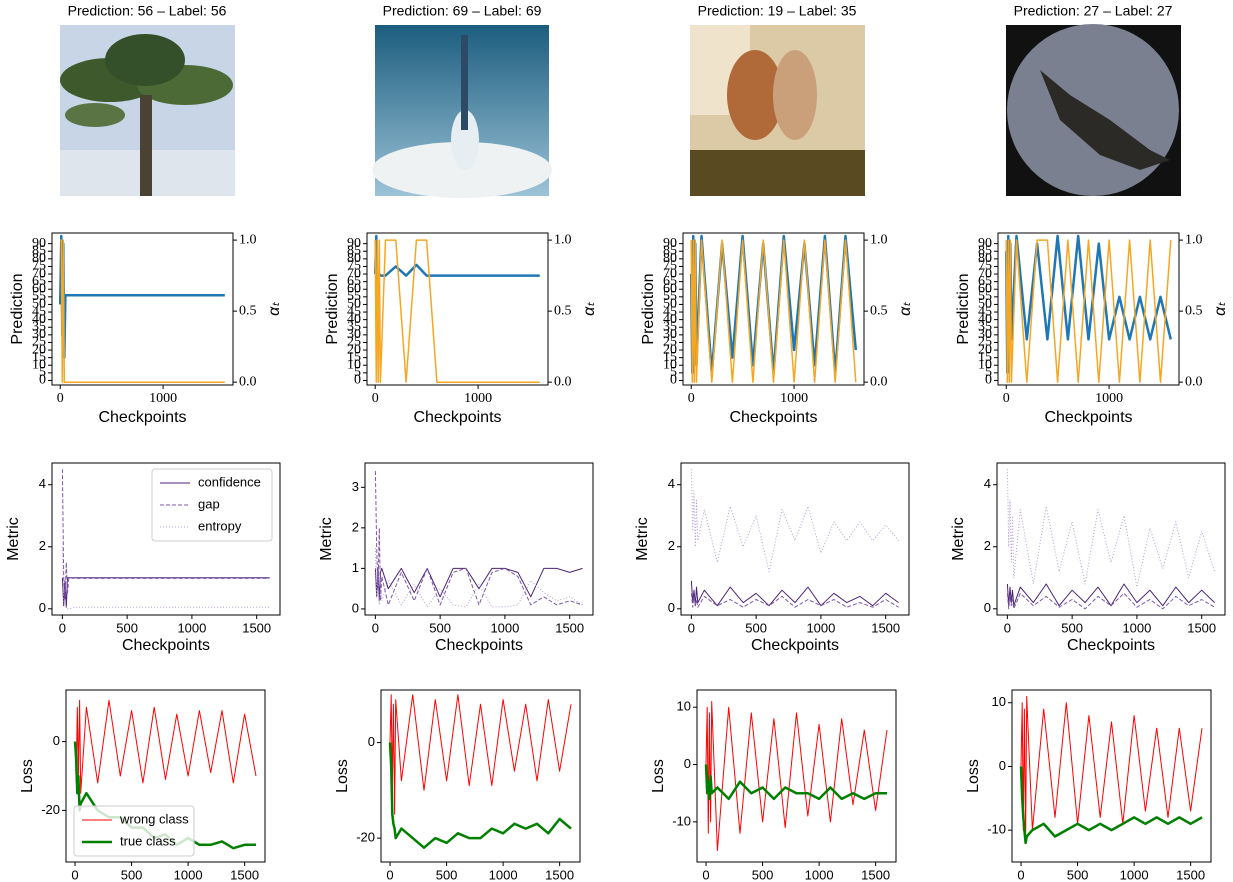 Image resolution: width=1233 pixels, height=882 pixels. Describe the element at coordinates (670, 311) in the screenshot. I see `y-tick-label: 45` at that location.